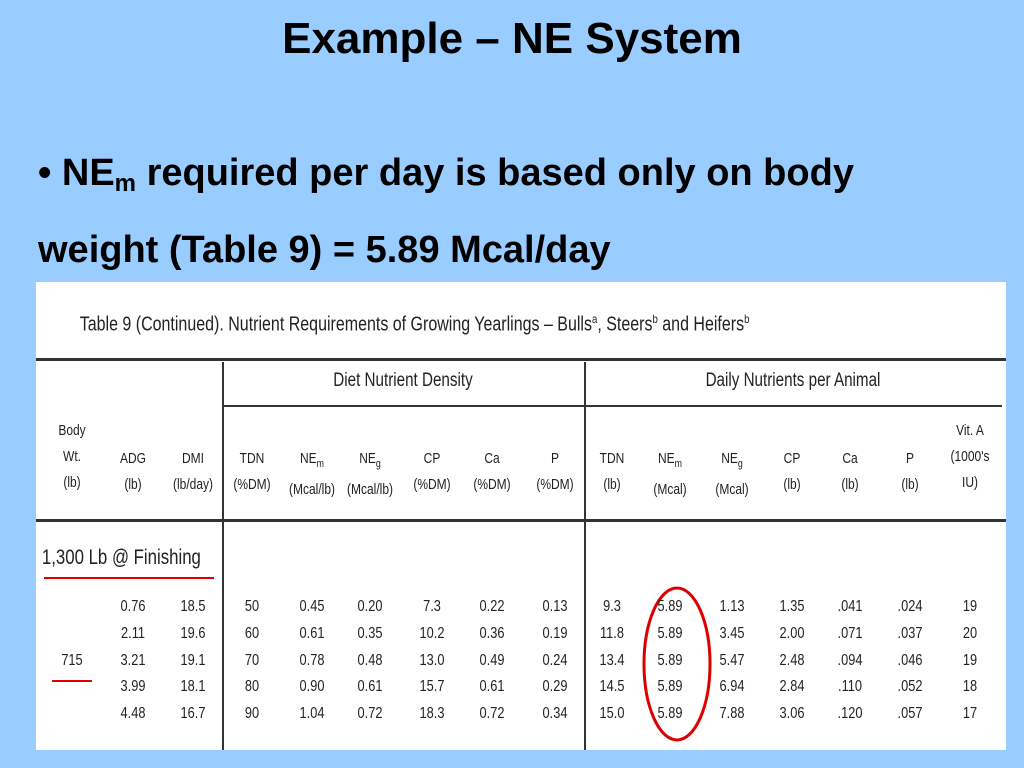 This screenshot has height=768, width=1024. Describe the element at coordinates (792, 633) in the screenshot. I see `cell: 2.00` at that location.